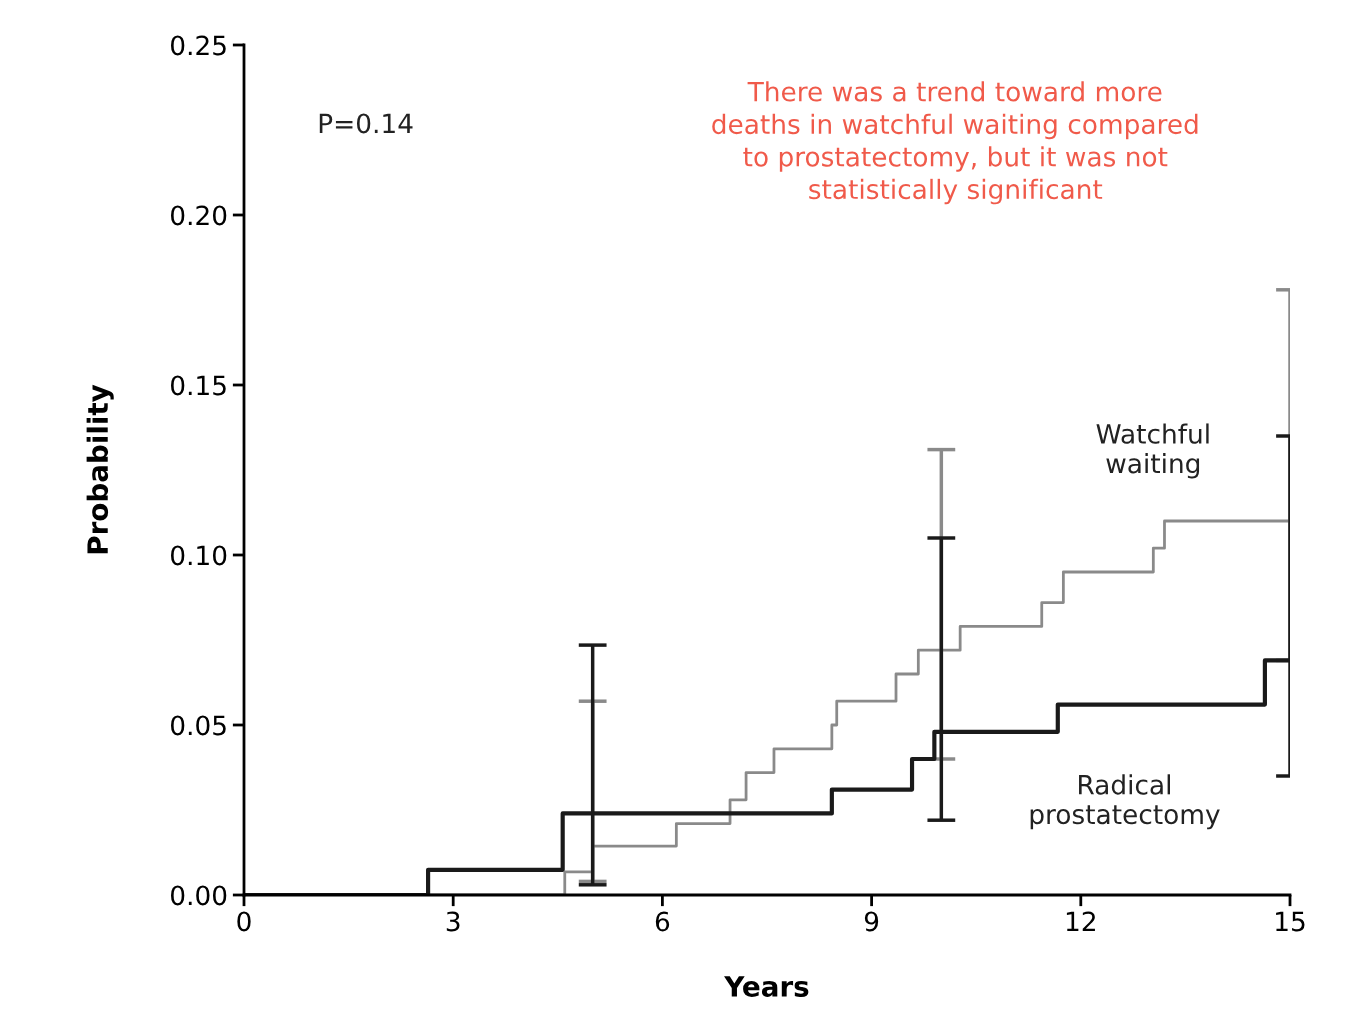 Image resolution: width=1348 pixels, height=1029 pixels. Describe the element at coordinates (199, 555) in the screenshot. I see `y-tick-label: 0.10` at that location.